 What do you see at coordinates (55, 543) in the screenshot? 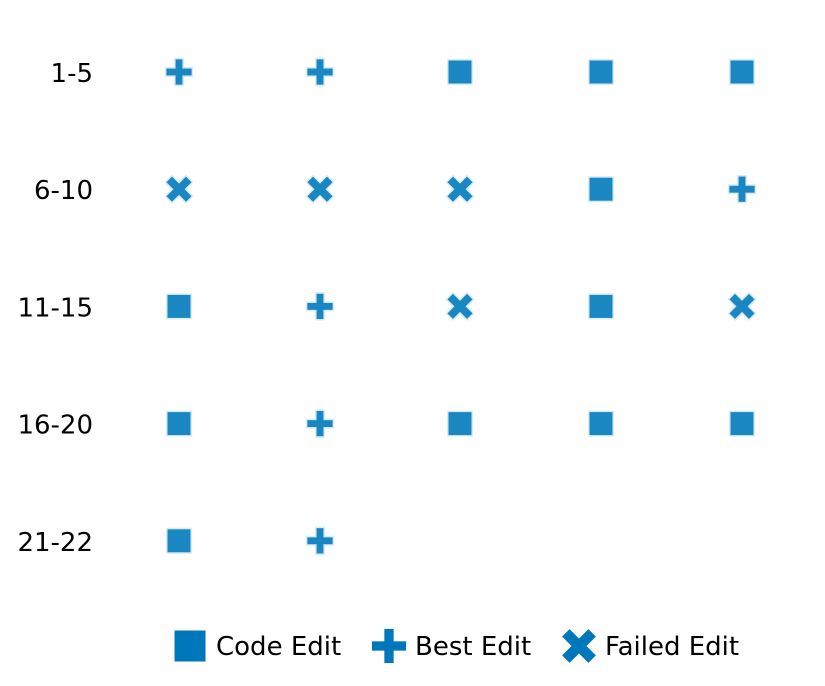
I see `row-label: 21-22` at bounding box center [55, 543].